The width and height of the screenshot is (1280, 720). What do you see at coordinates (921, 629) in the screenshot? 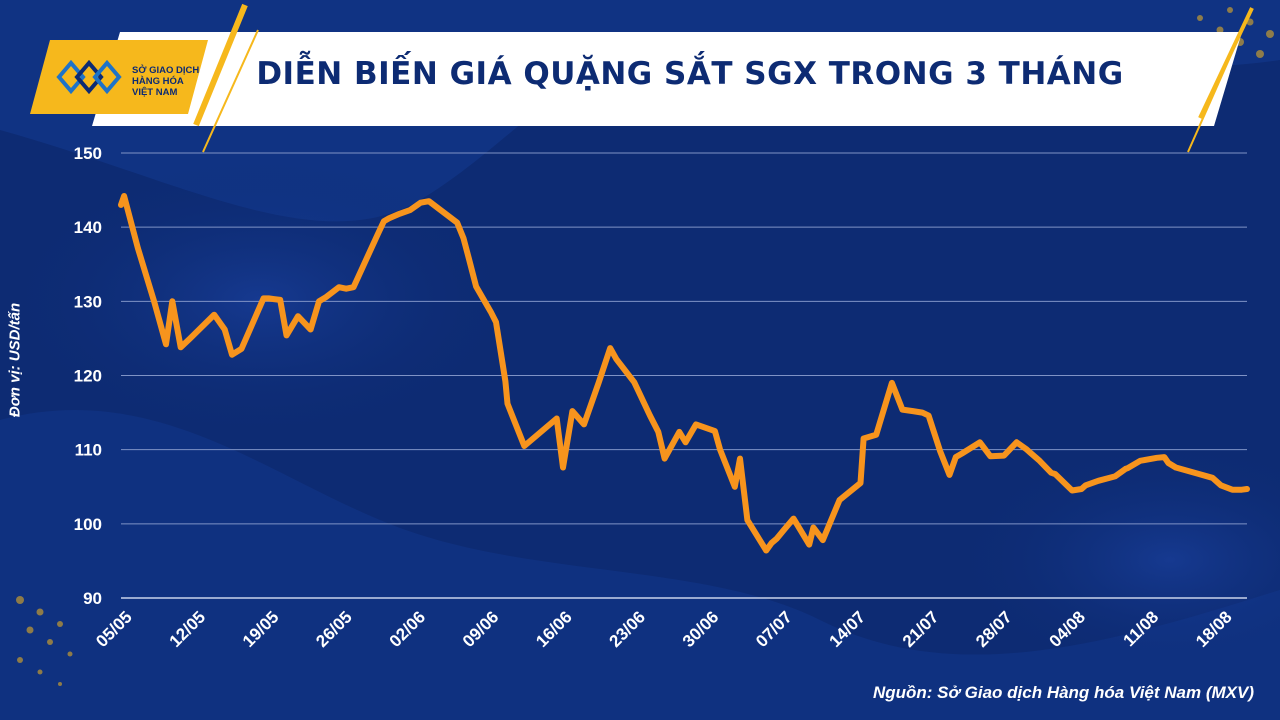
I see `x-tick-label: 21/07` at bounding box center [921, 629].